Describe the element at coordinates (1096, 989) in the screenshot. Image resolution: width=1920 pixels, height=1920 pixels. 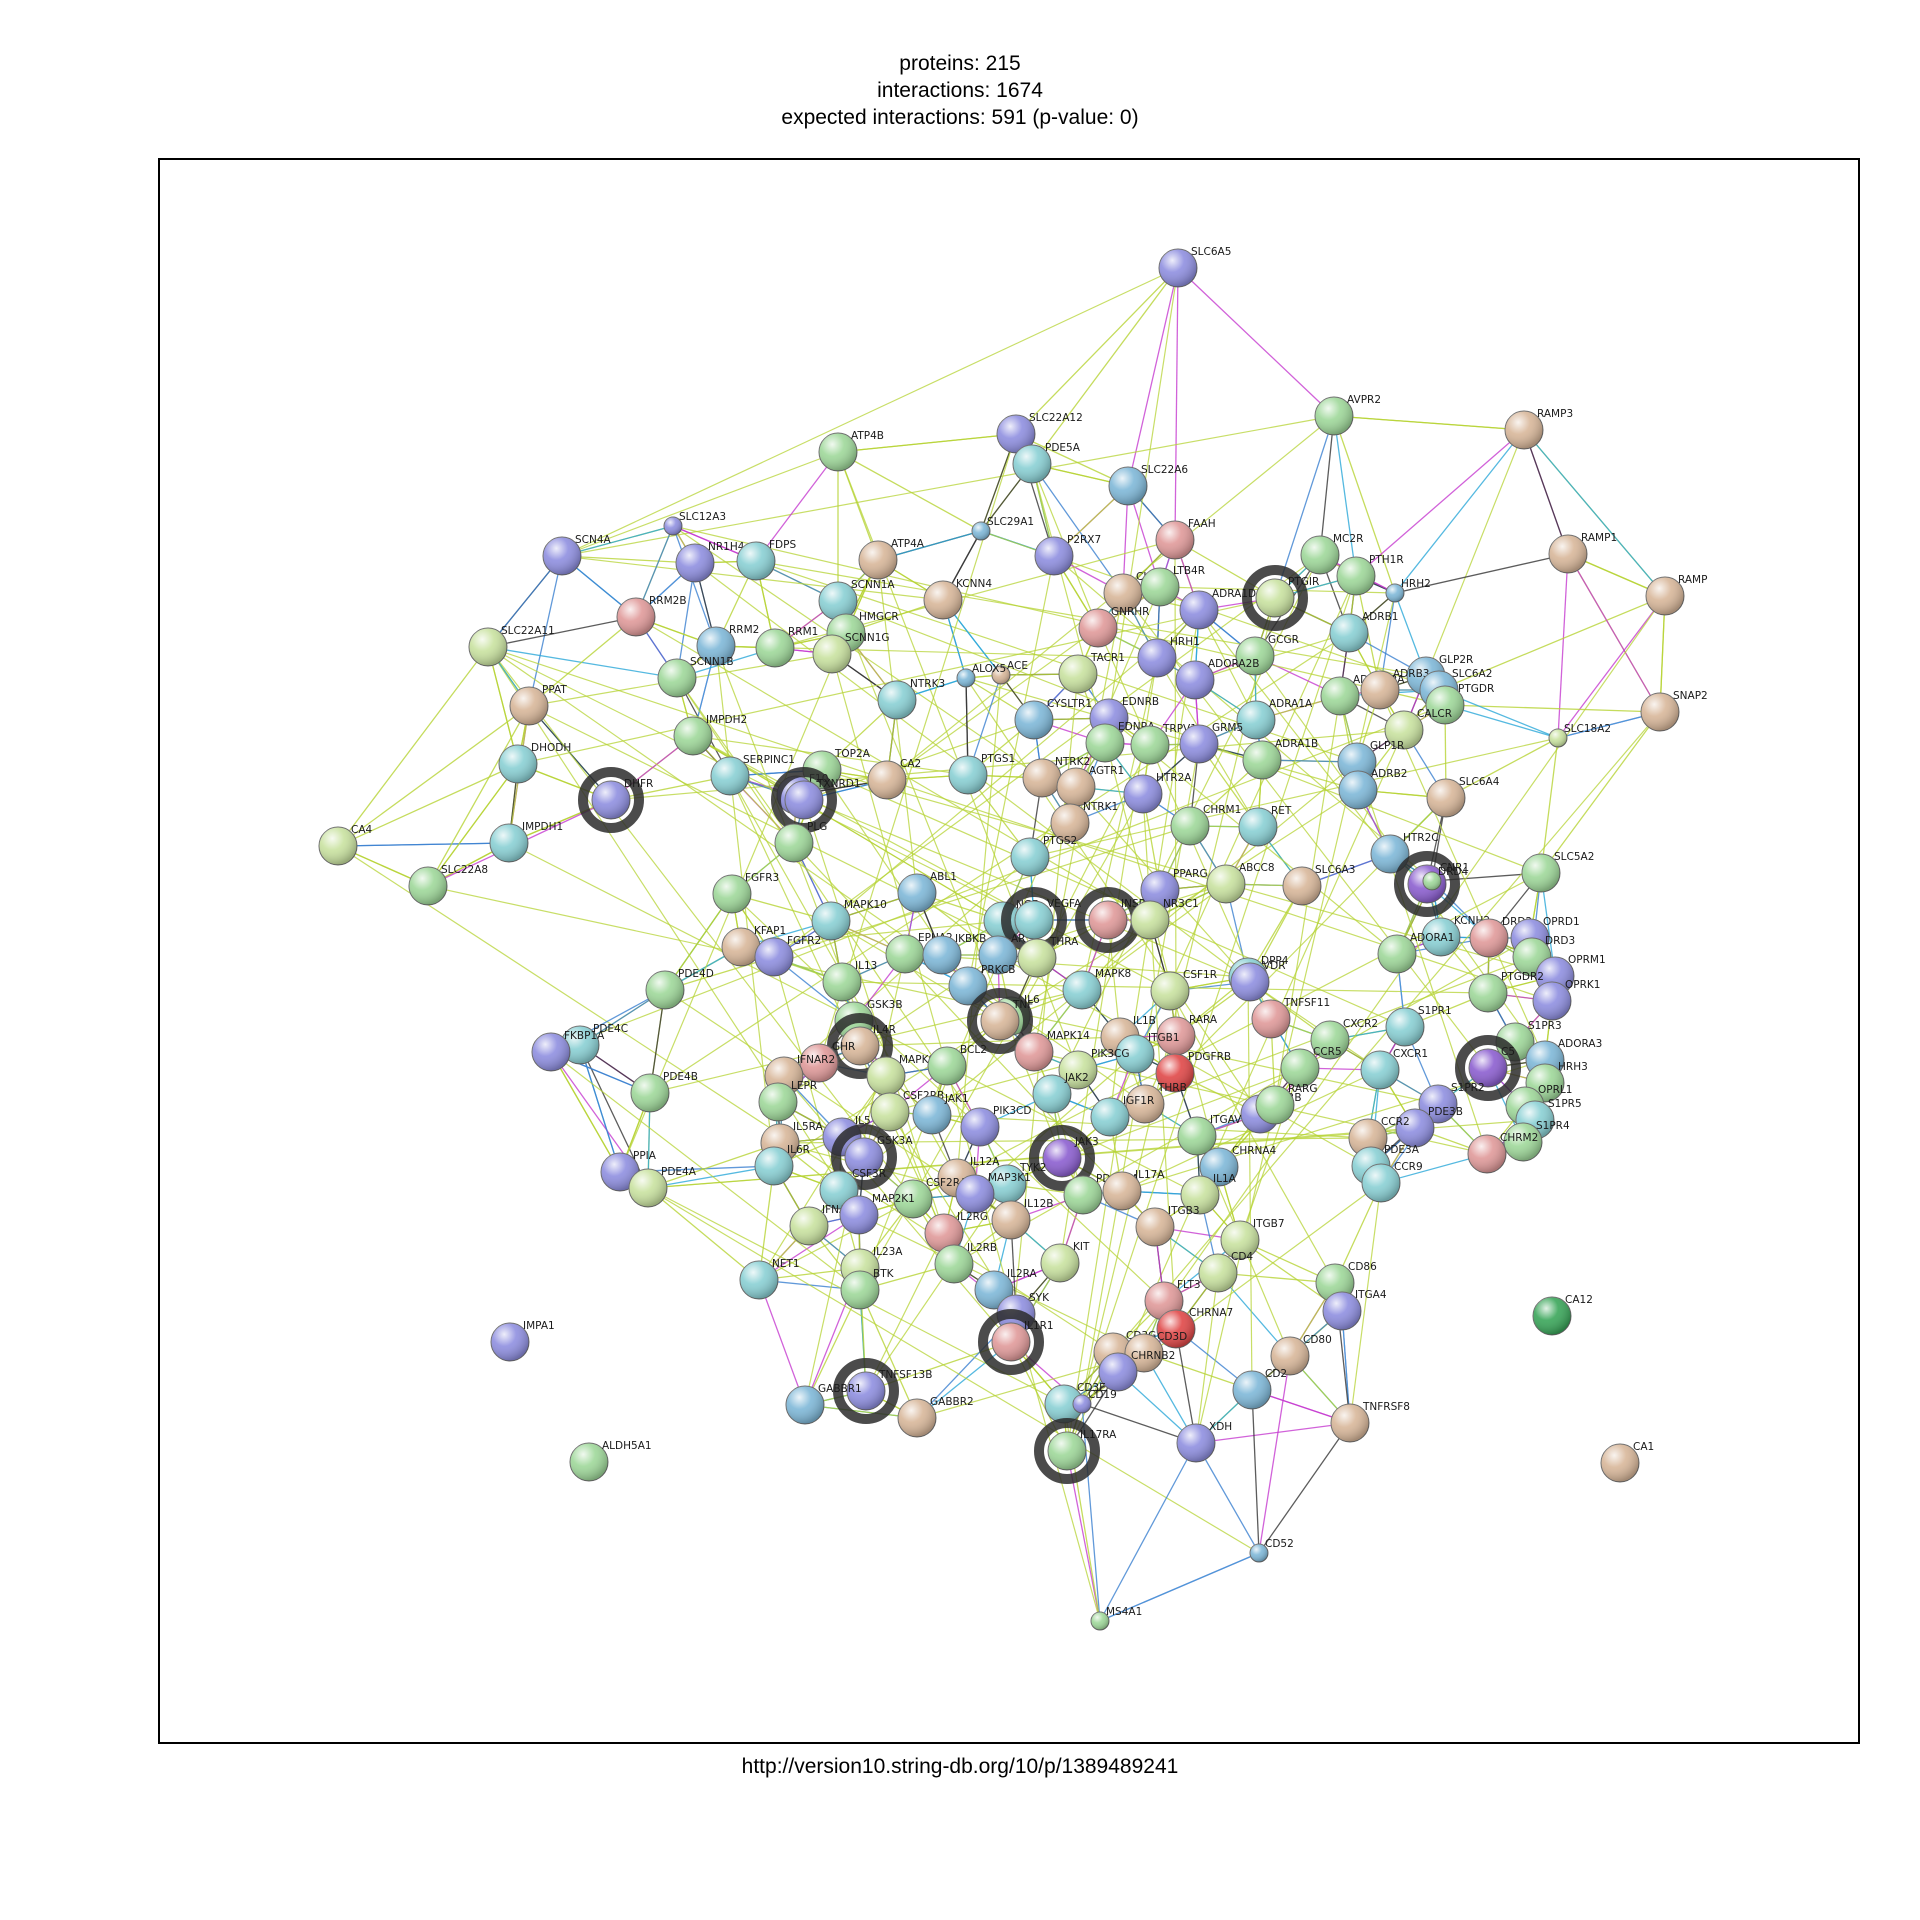
I see `protein-node-mapk8: MAPK8` at that location.